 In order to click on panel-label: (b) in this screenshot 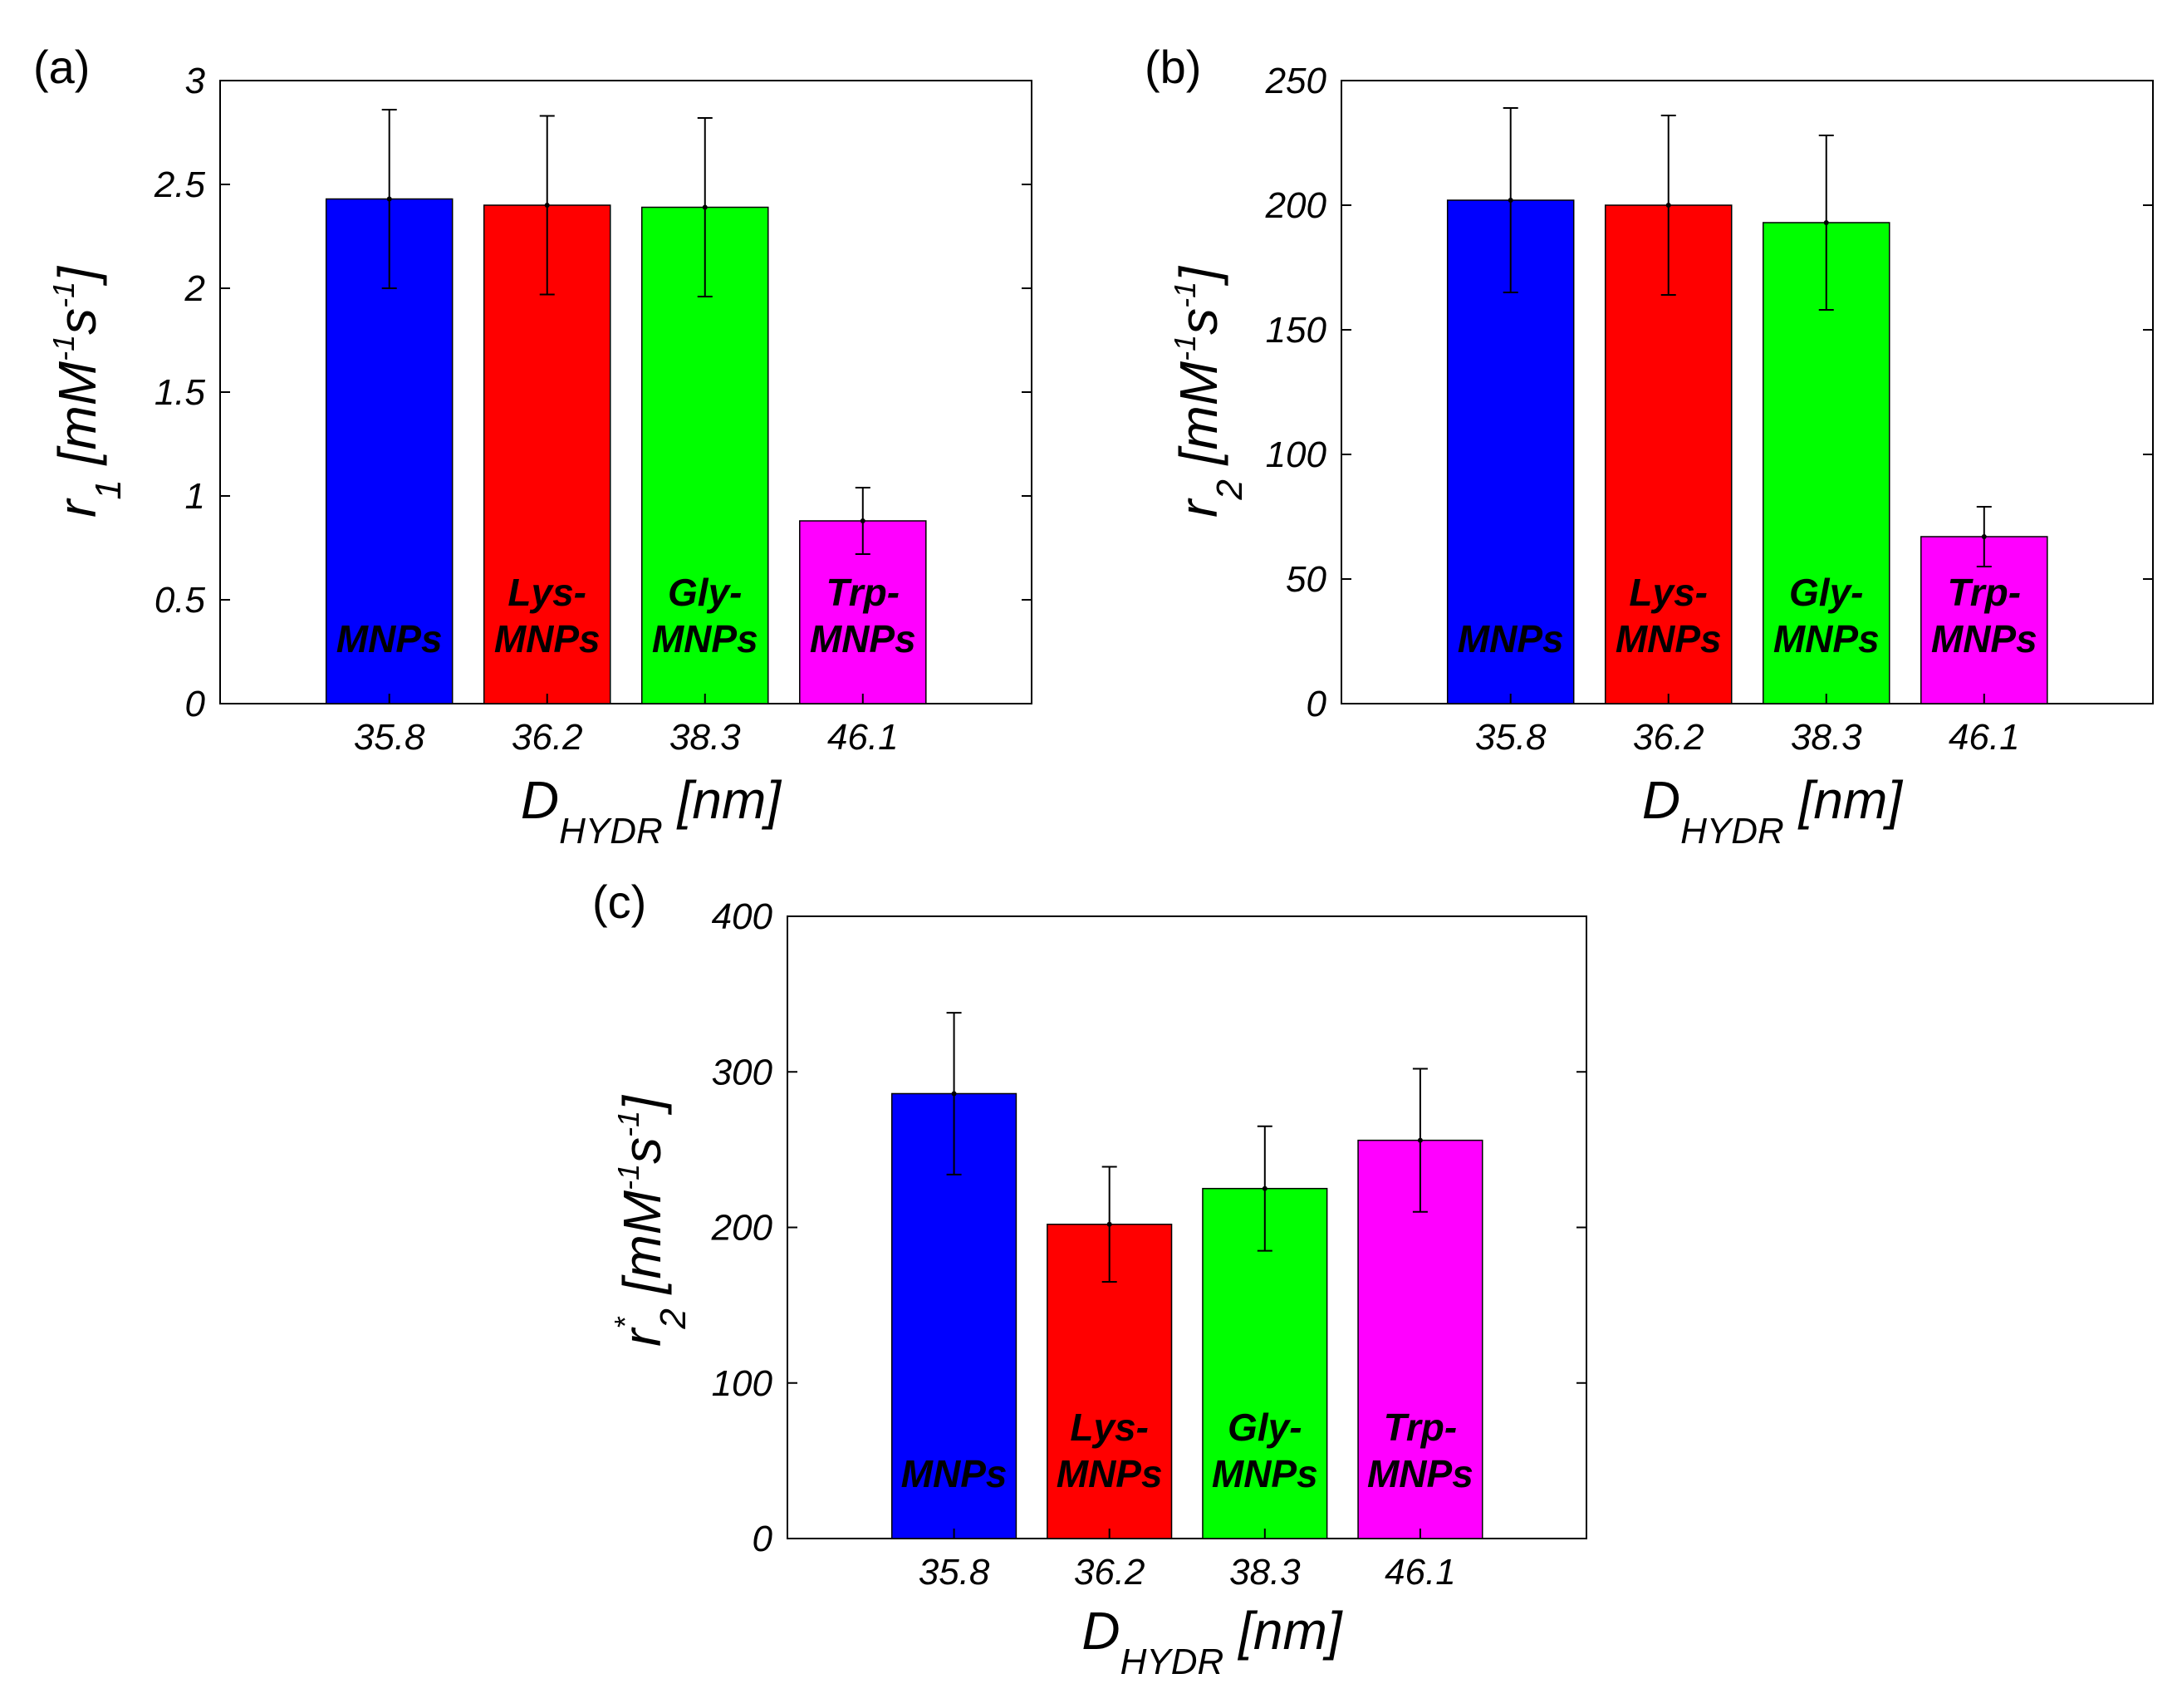, I will do `click(1173, 67)`.